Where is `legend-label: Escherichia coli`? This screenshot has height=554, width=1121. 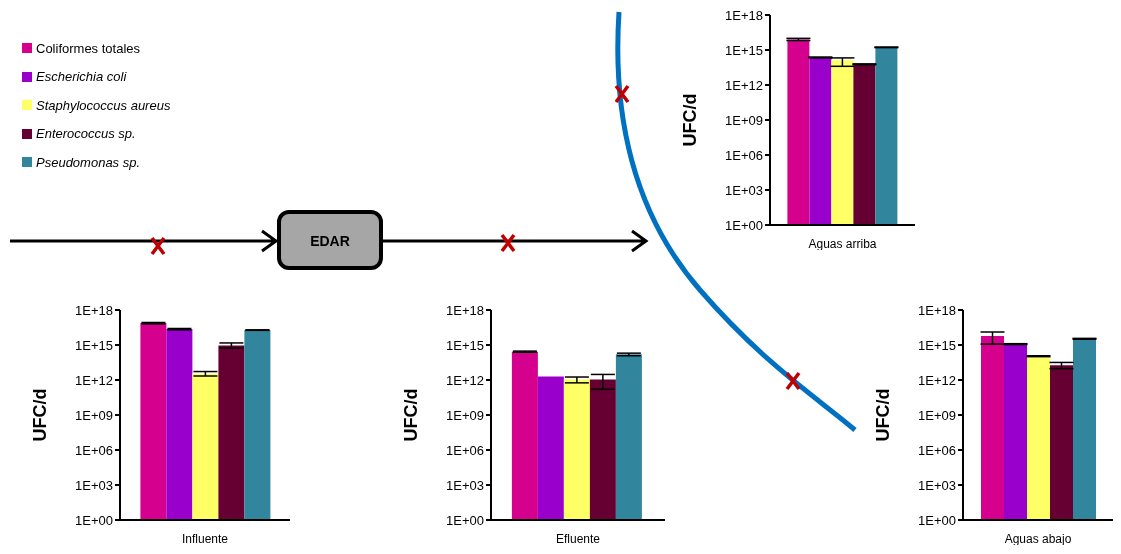 legend-label: Escherichia coli is located at coordinates (81, 77).